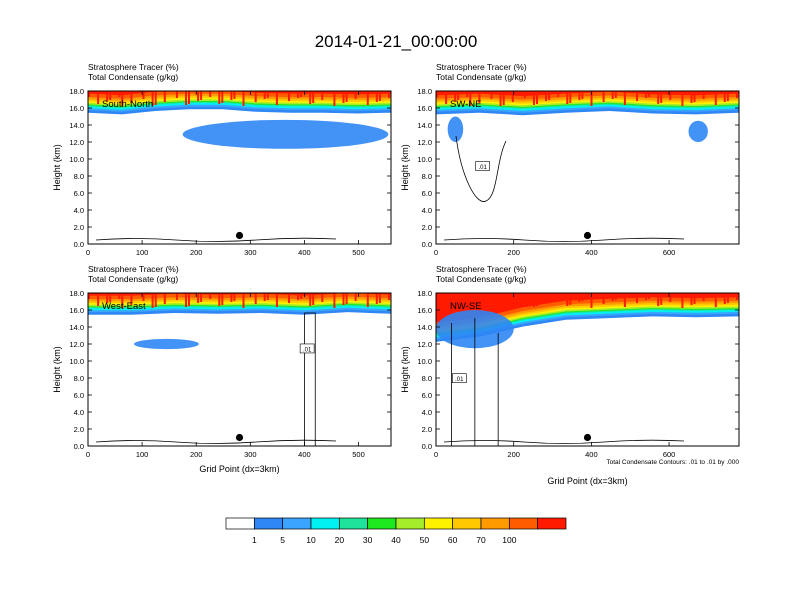 The height and width of the screenshot is (612, 792). Describe the element at coordinates (88, 252) in the screenshot. I see `x-tick-label: 0` at that location.